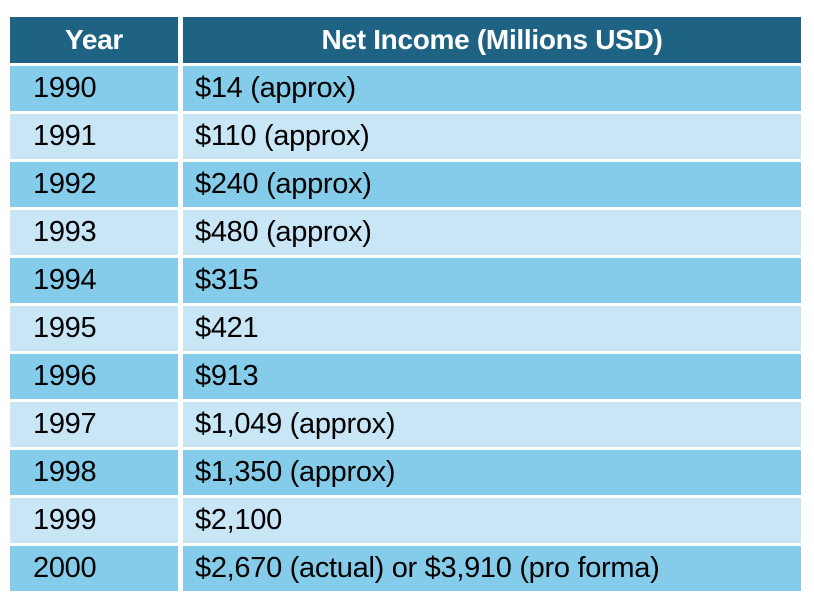 The image size is (814, 612). Describe the element at coordinates (94, 424) in the screenshot. I see `year-cell: 1997` at that location.